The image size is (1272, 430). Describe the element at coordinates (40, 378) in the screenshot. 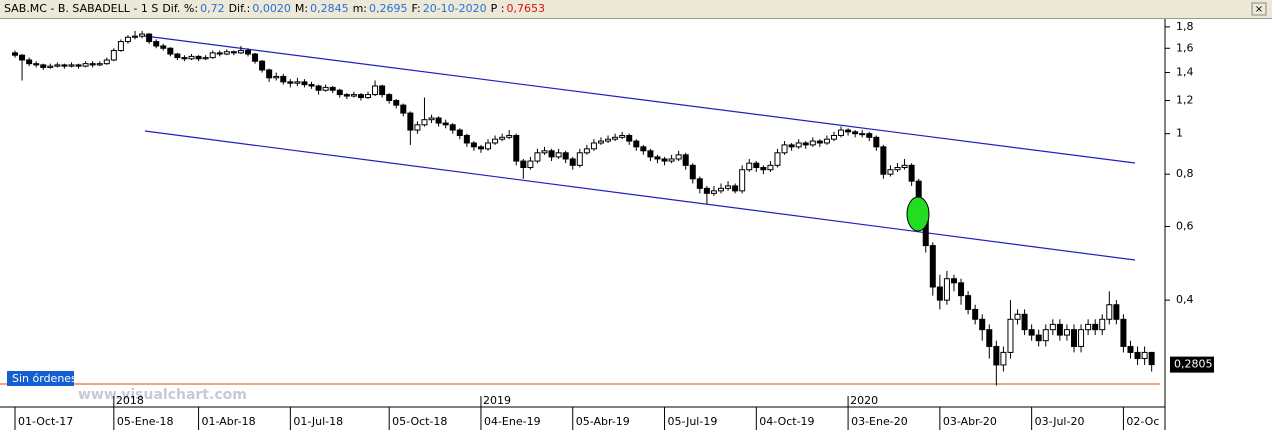

I see `badge` at that location.